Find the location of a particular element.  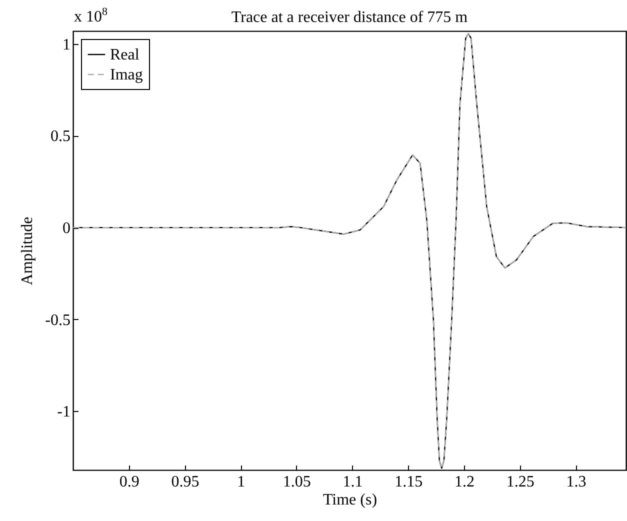

x-tick-label: 1 is located at coordinates (241, 482).